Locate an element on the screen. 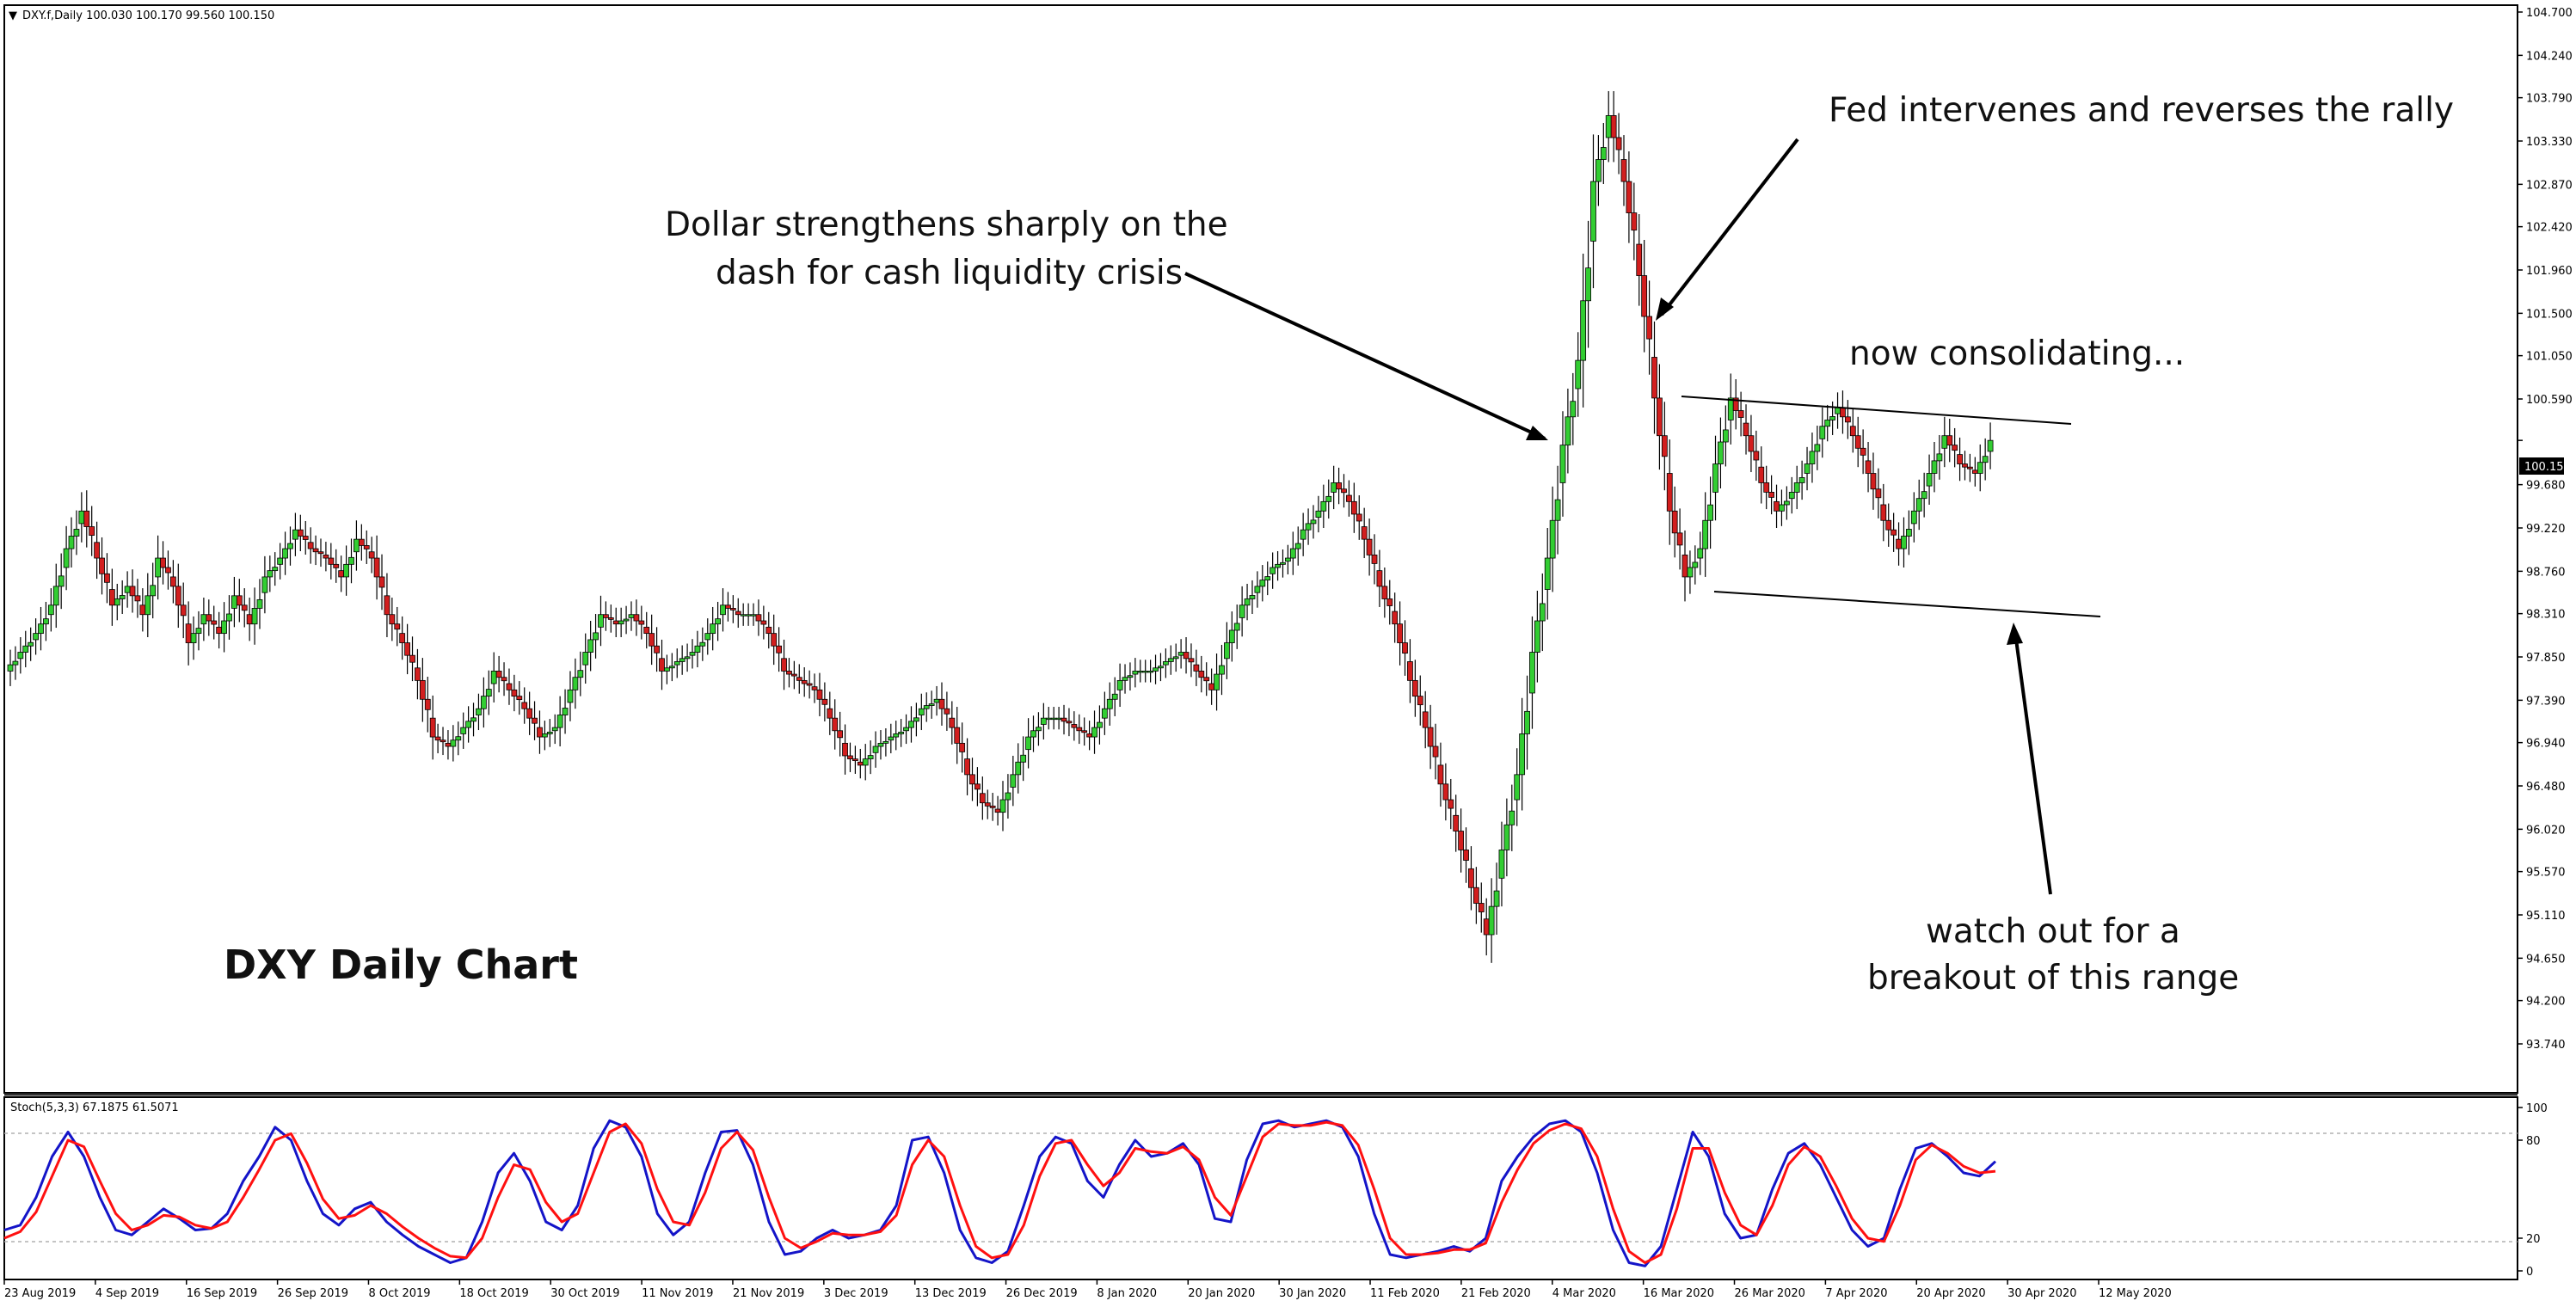 This screenshot has height=1307, width=2576. time-tick-label: 23 Aug 2019 is located at coordinates (40, 1294).